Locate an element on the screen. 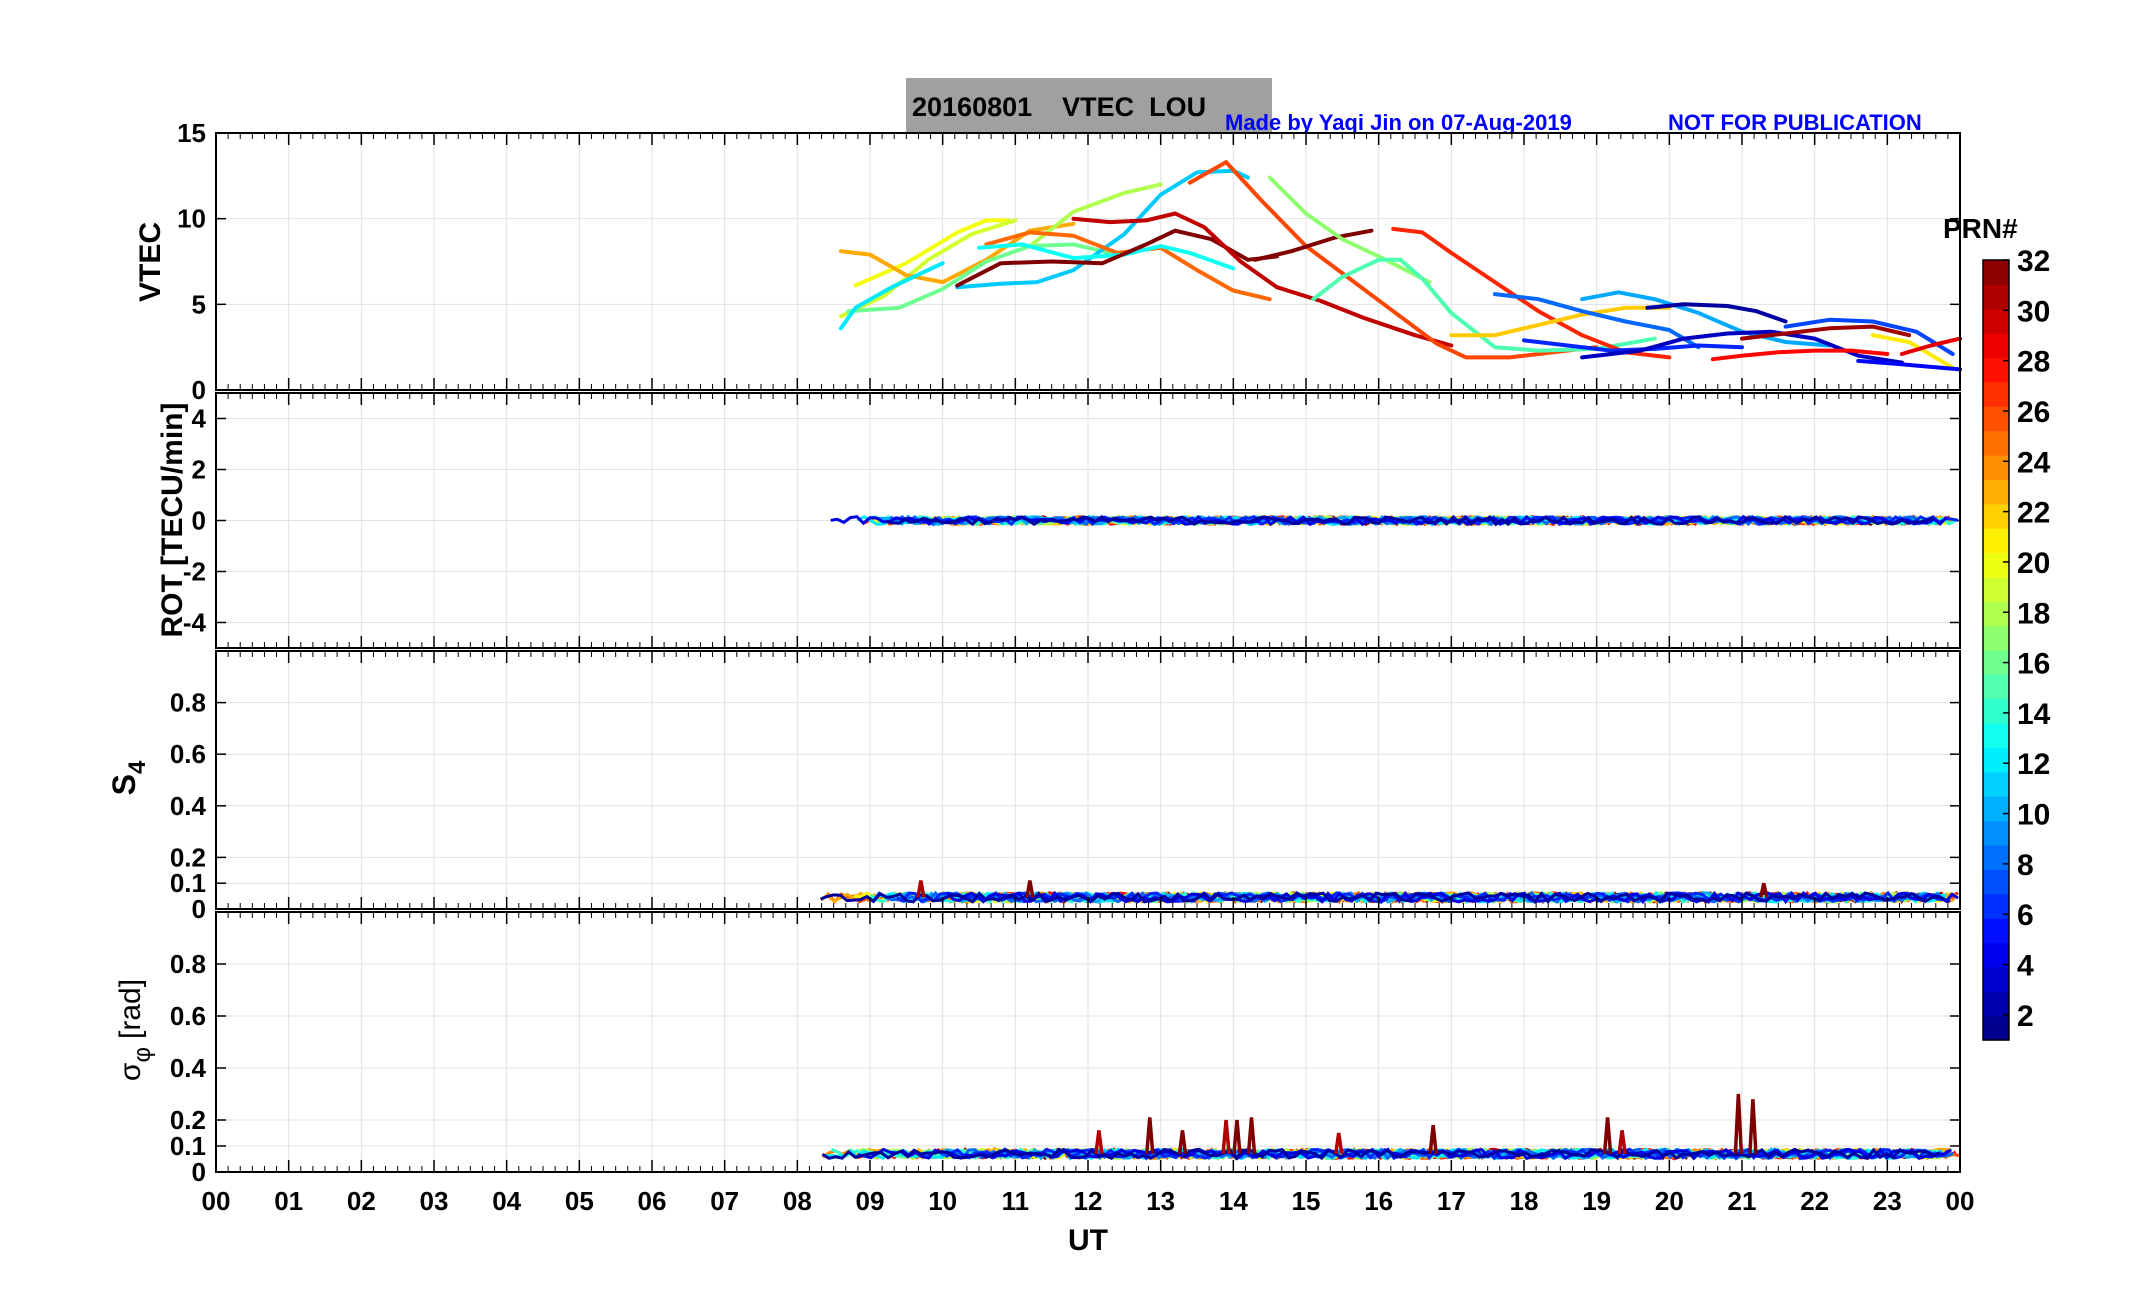  y-tick-label: 2 is located at coordinates (199, 470).